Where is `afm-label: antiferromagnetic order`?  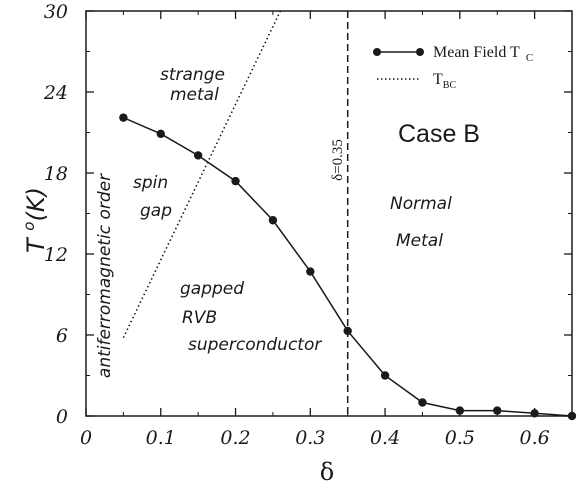
afm-label: antiferromagnetic order is located at coordinates (105, 275).